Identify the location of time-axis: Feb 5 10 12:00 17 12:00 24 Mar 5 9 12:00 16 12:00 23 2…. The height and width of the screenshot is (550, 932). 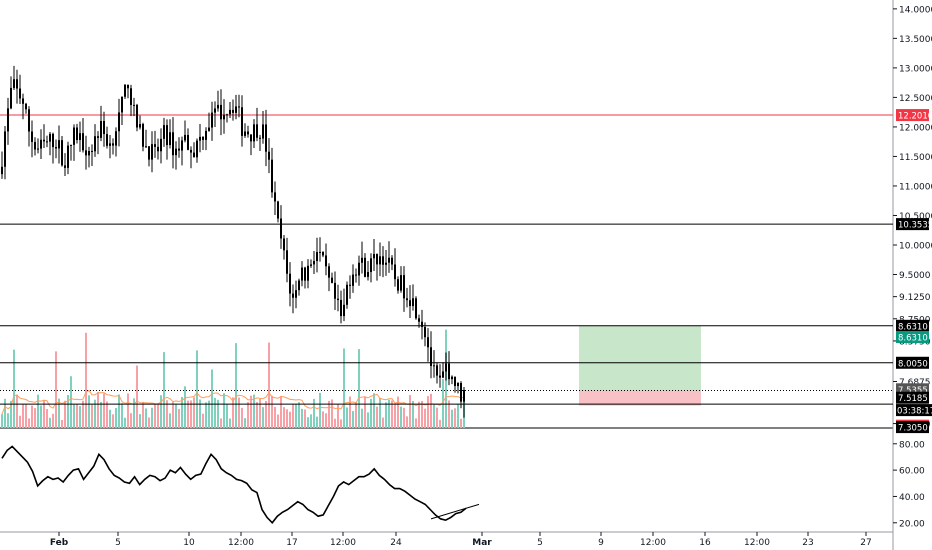
(461, 540).